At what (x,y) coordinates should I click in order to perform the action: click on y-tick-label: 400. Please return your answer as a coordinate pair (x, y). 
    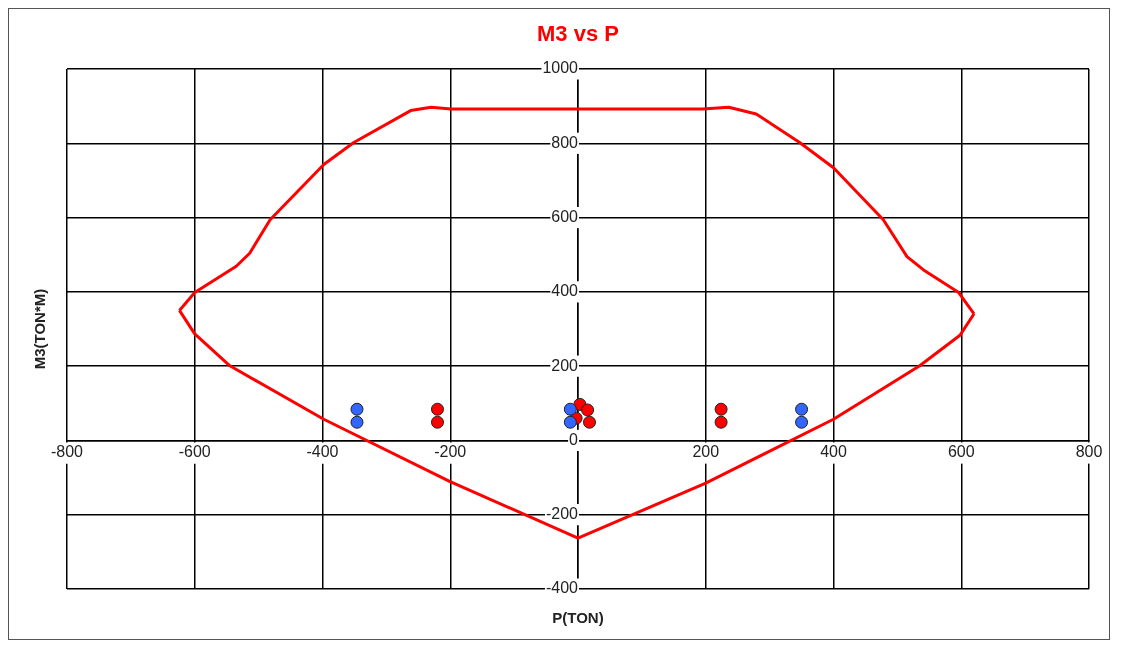
    Looking at the image, I should click on (565, 291).